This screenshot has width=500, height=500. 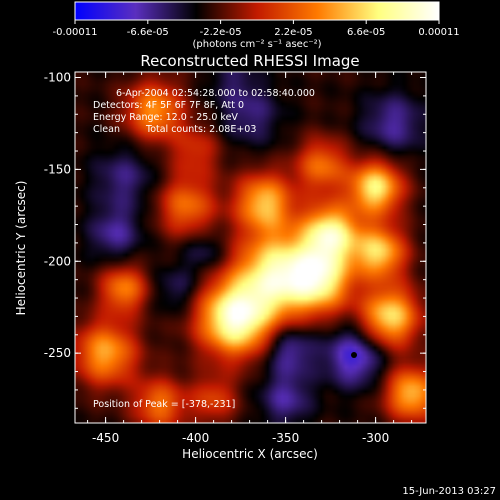 What do you see at coordinates (250, 454) in the screenshot?
I see `x-axis-label: Heliocentric X (arcsec)` at bounding box center [250, 454].